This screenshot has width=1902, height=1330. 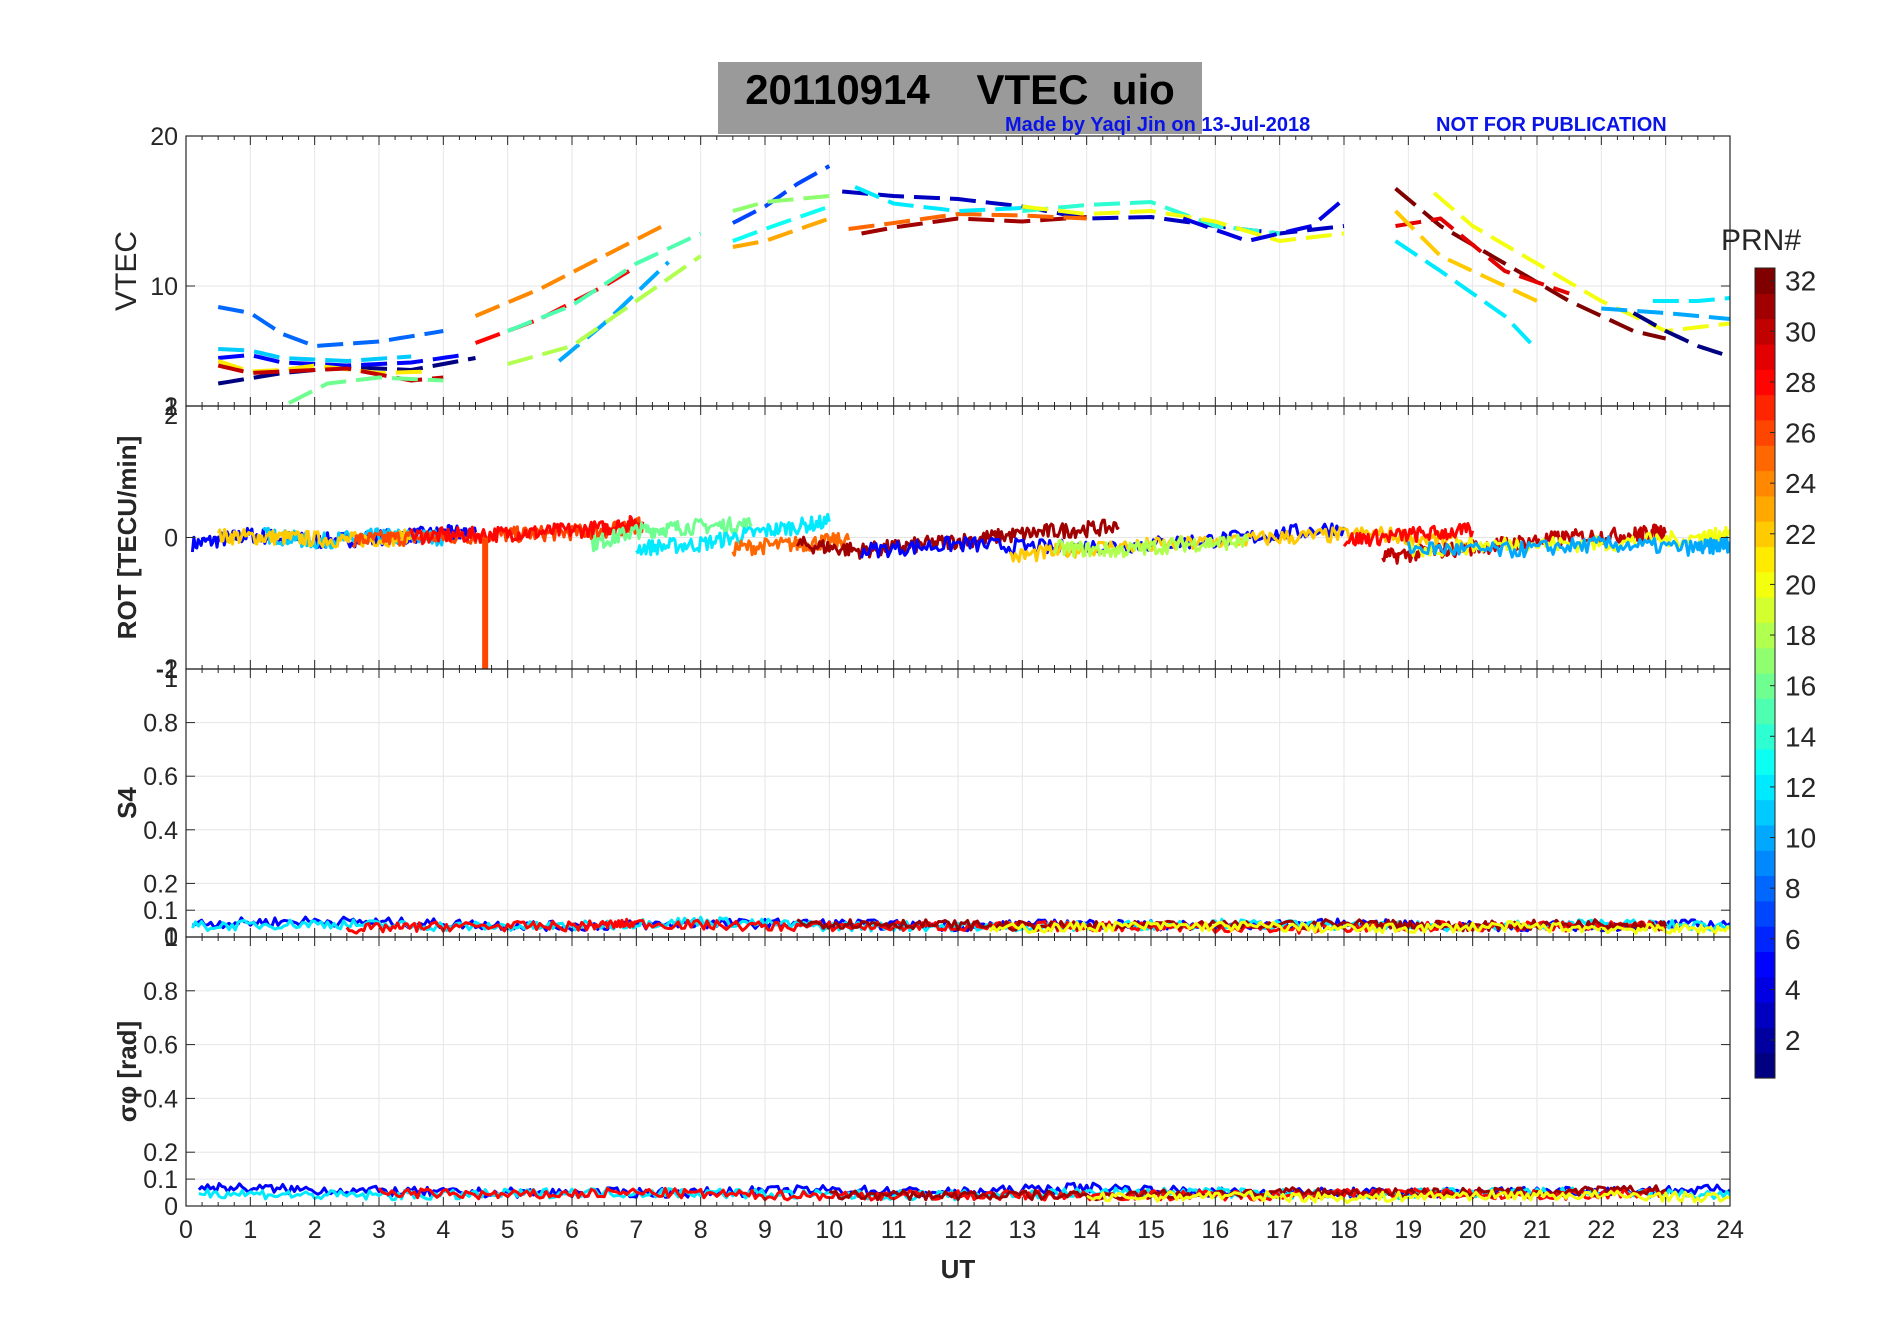 I want to click on x-tick-label: 24, so click(x=1730, y=1230).